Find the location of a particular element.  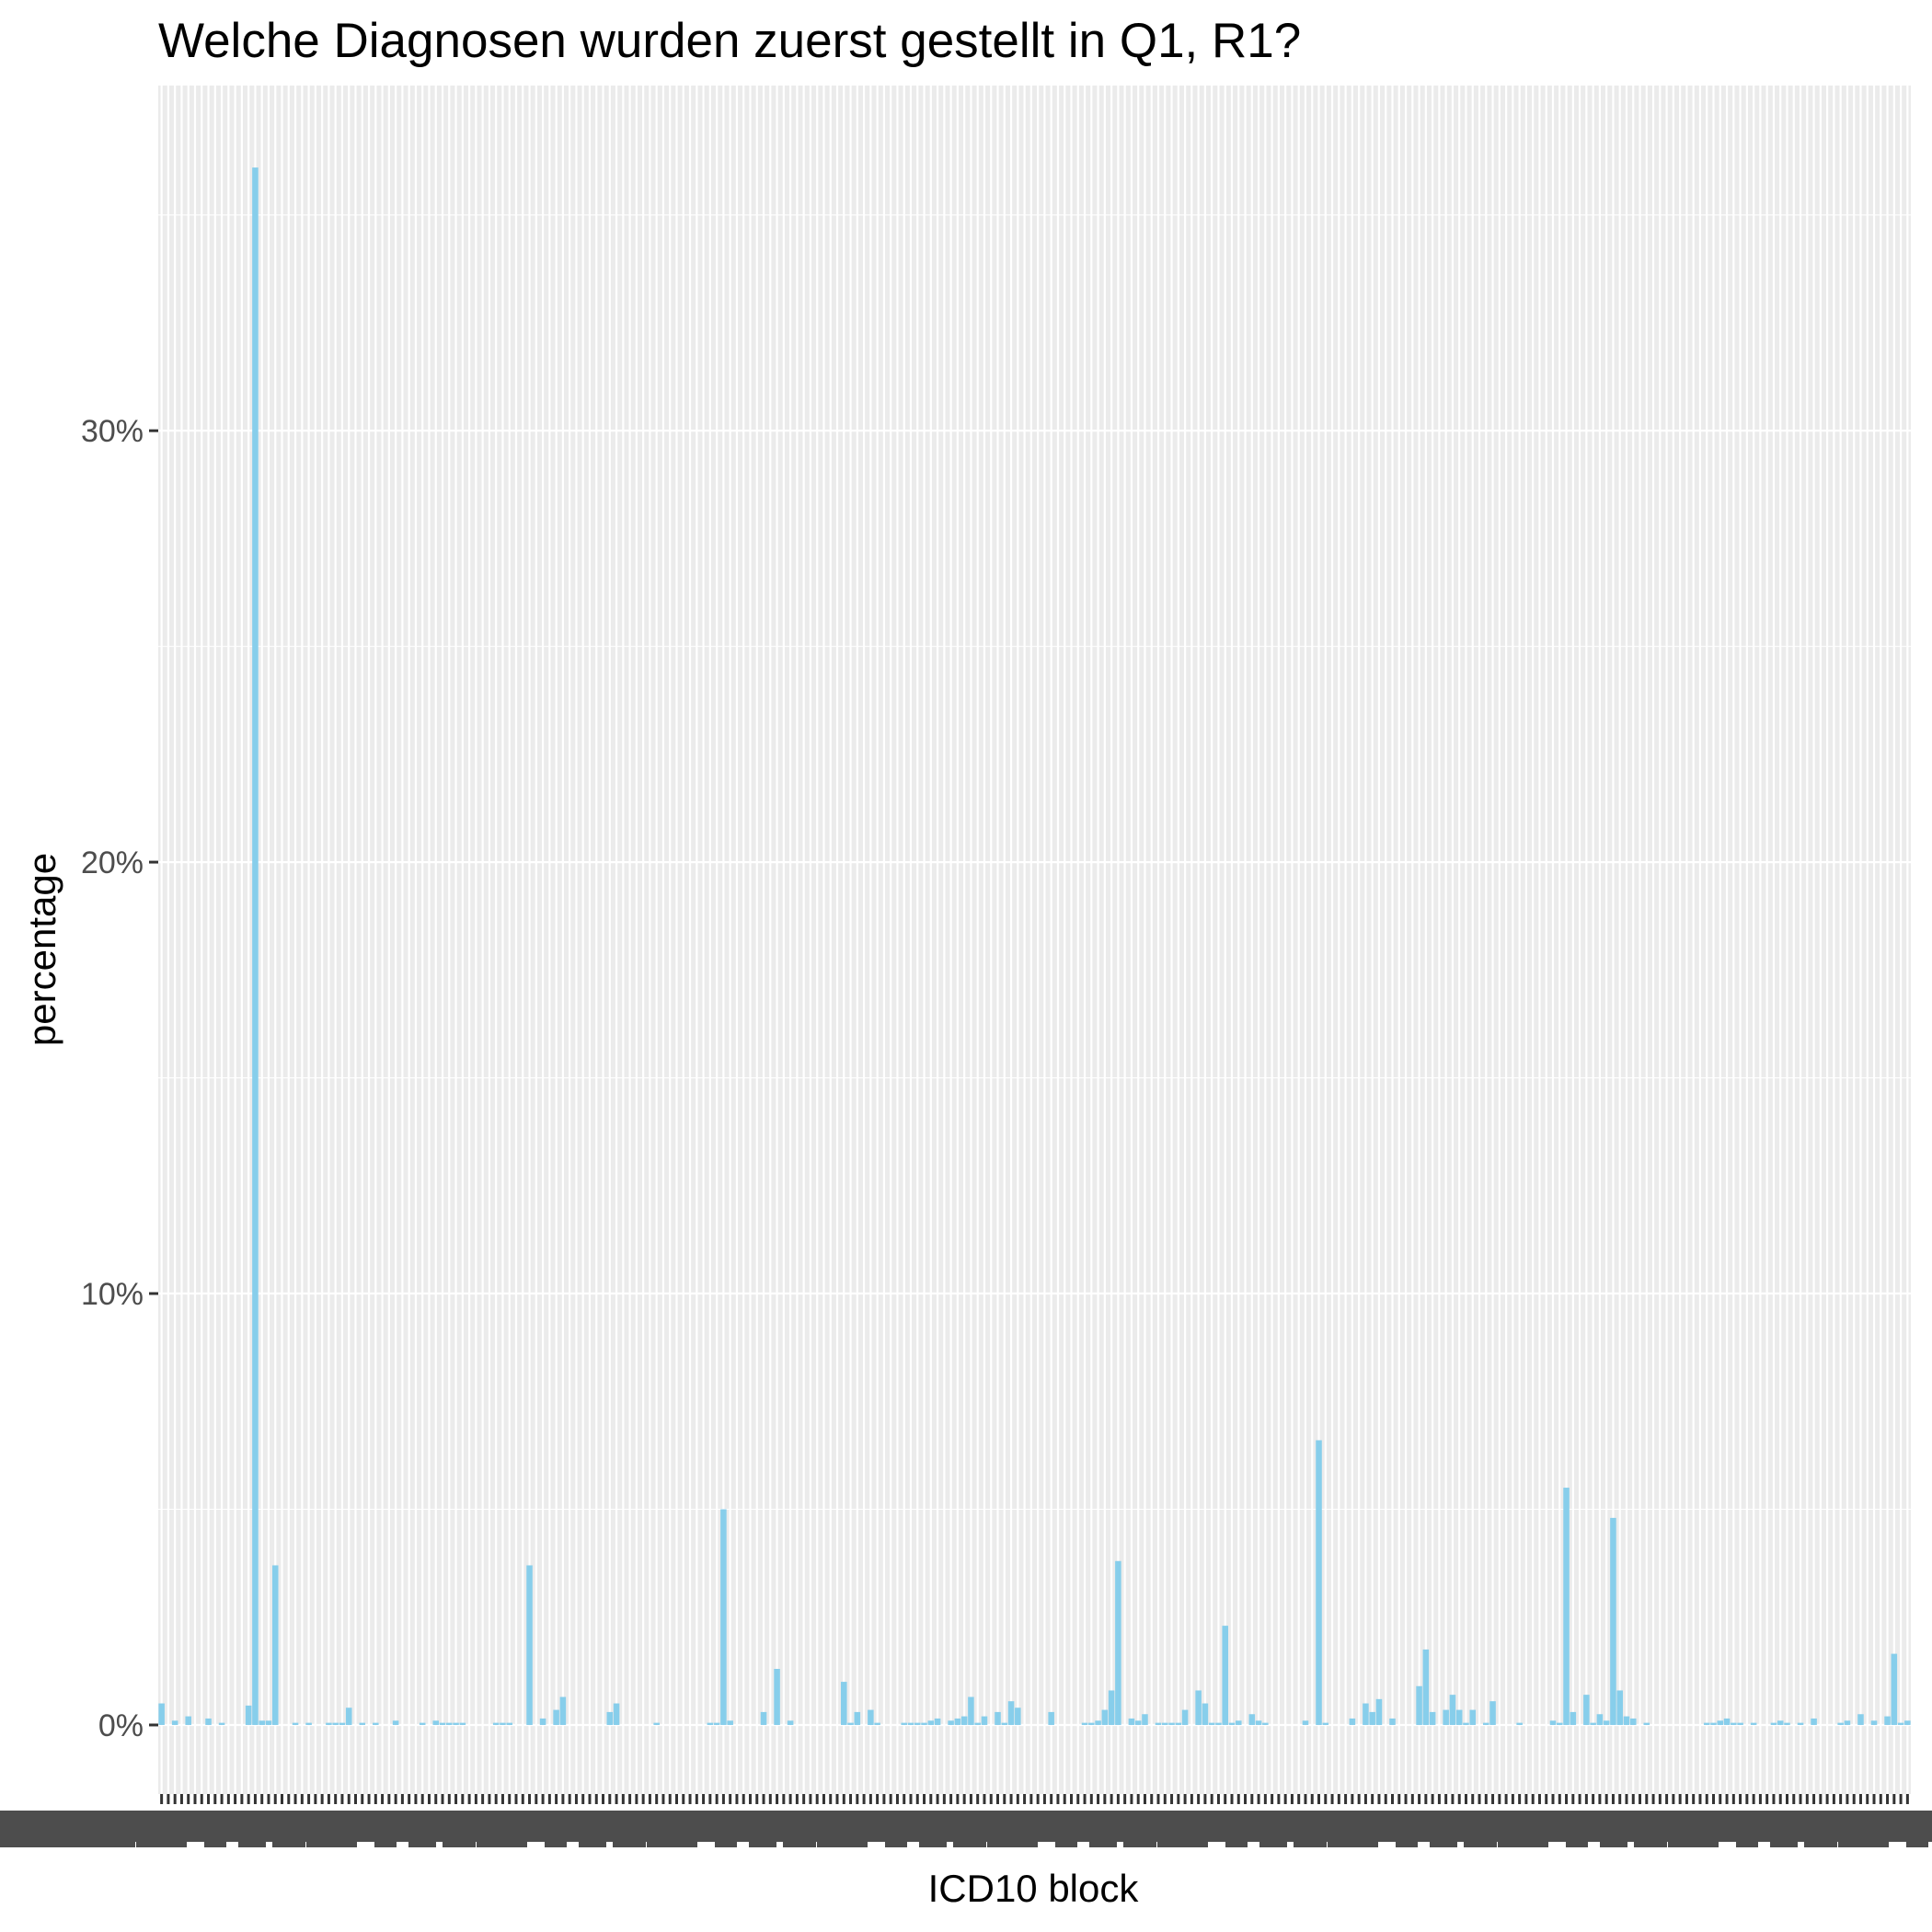

y-axis-title: percentage is located at coordinates (41, 949).